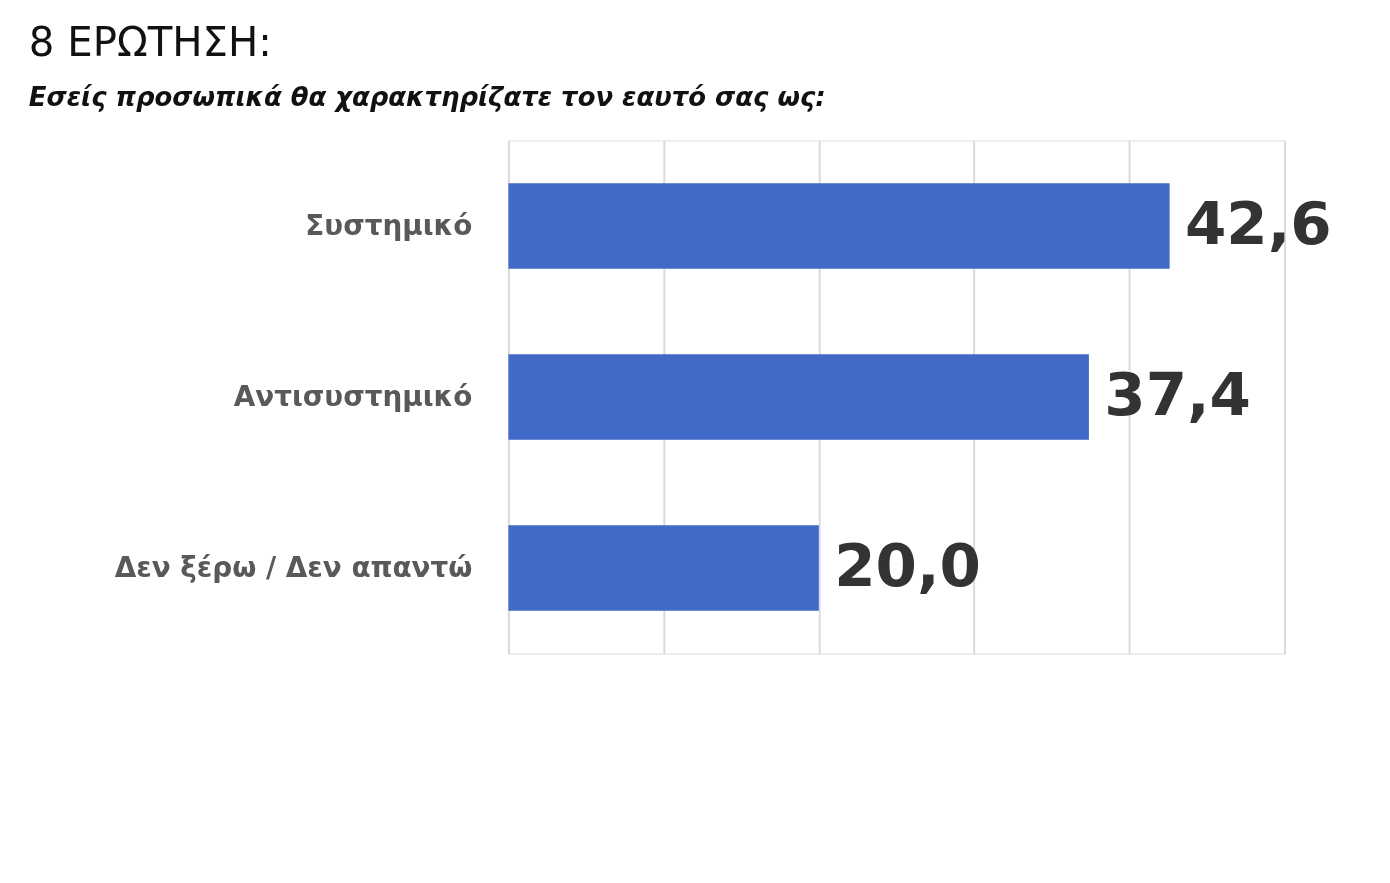  Describe the element at coordinates (389, 225) in the screenshot. I see `y-tick-label: Συστημικό` at that location.